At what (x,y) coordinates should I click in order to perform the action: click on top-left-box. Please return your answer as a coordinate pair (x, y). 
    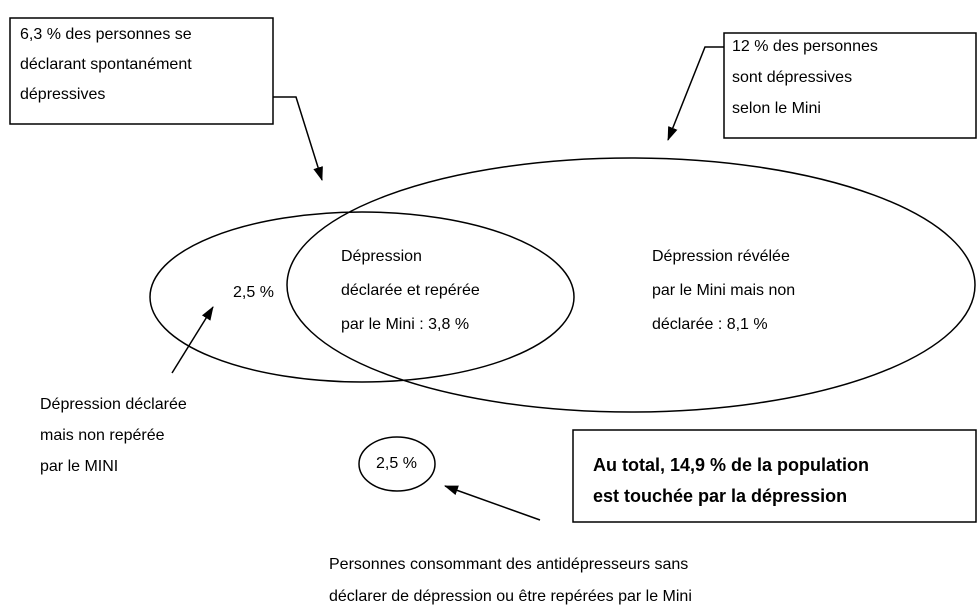
    Looking at the image, I should click on (141, 71).